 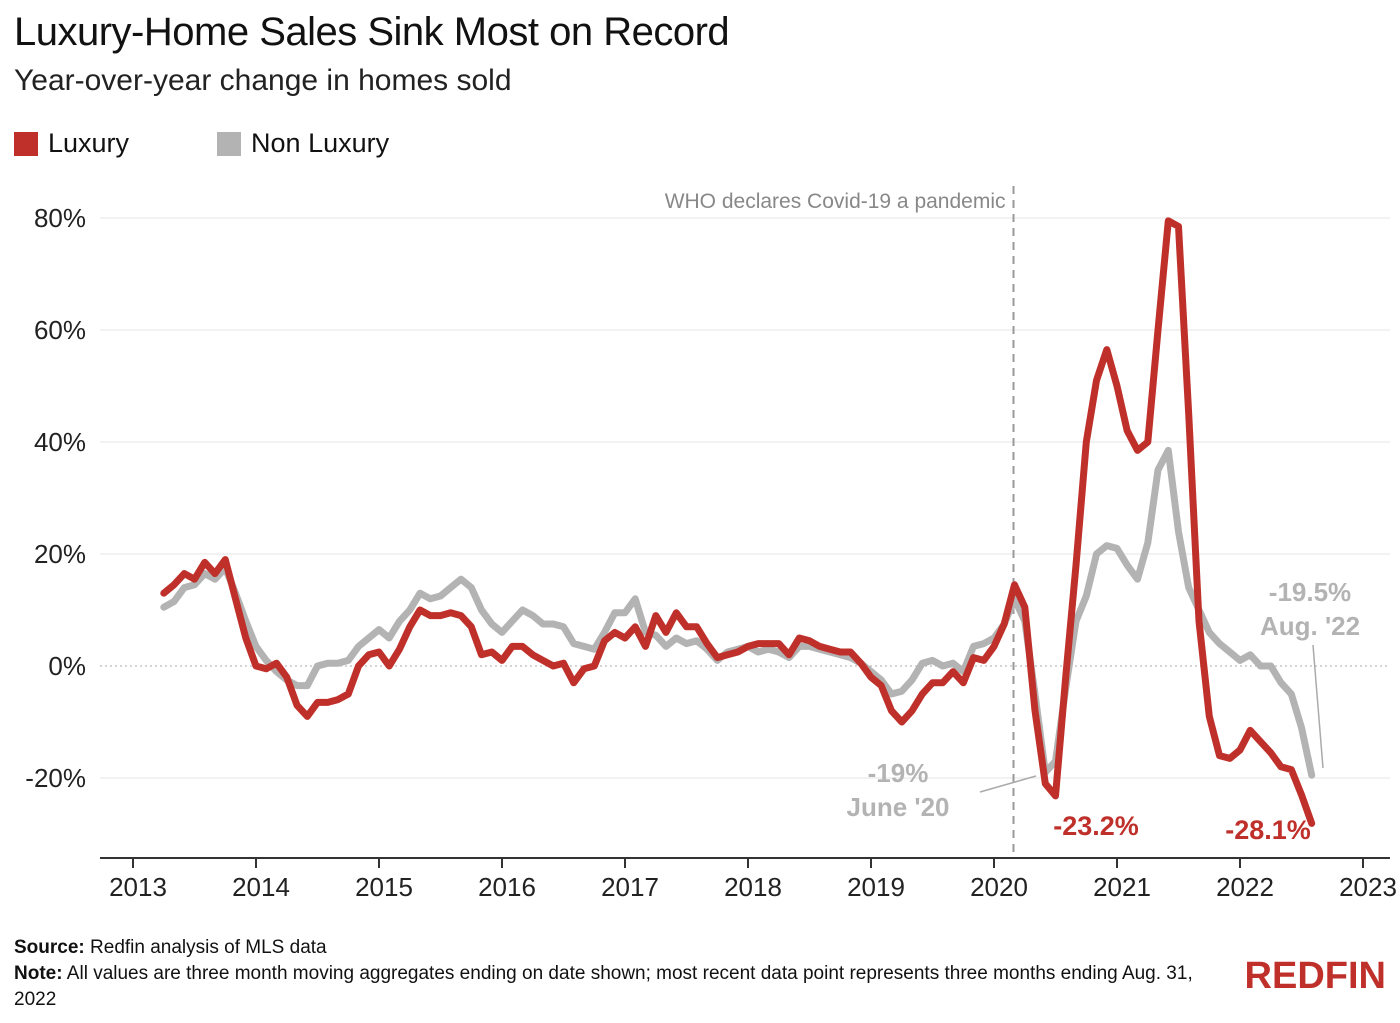 What do you see at coordinates (320, 143) in the screenshot?
I see `legend-label-non-luxury: Non Luxury` at bounding box center [320, 143].